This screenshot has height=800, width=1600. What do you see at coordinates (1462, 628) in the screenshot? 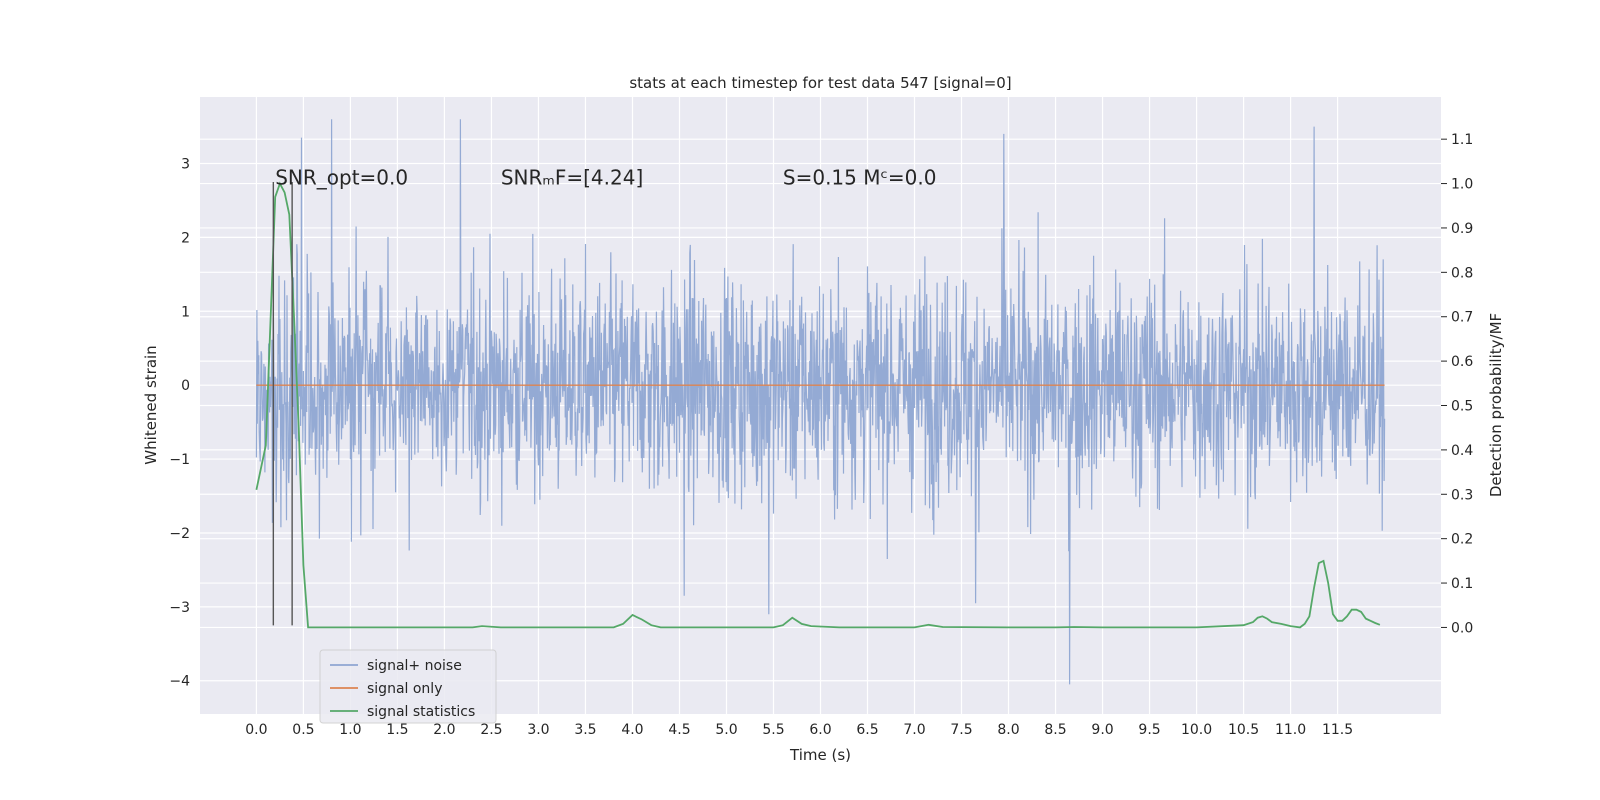
I see `y2-tick-label: 0.0` at bounding box center [1462, 628].